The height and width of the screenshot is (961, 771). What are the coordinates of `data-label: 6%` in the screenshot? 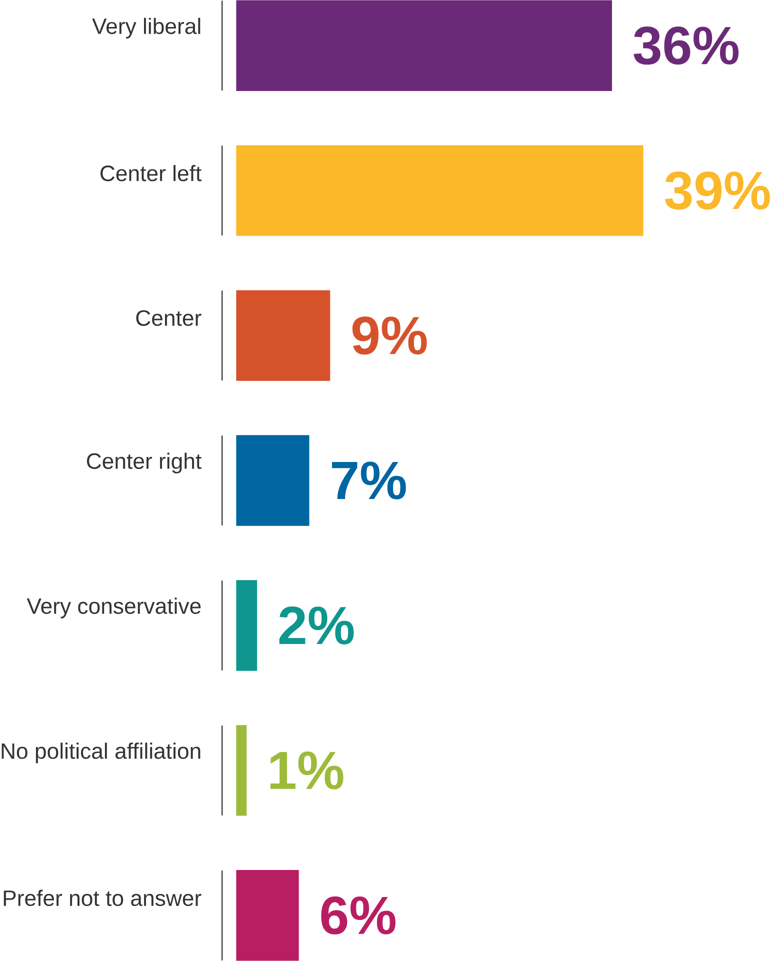 It's located at (358, 915).